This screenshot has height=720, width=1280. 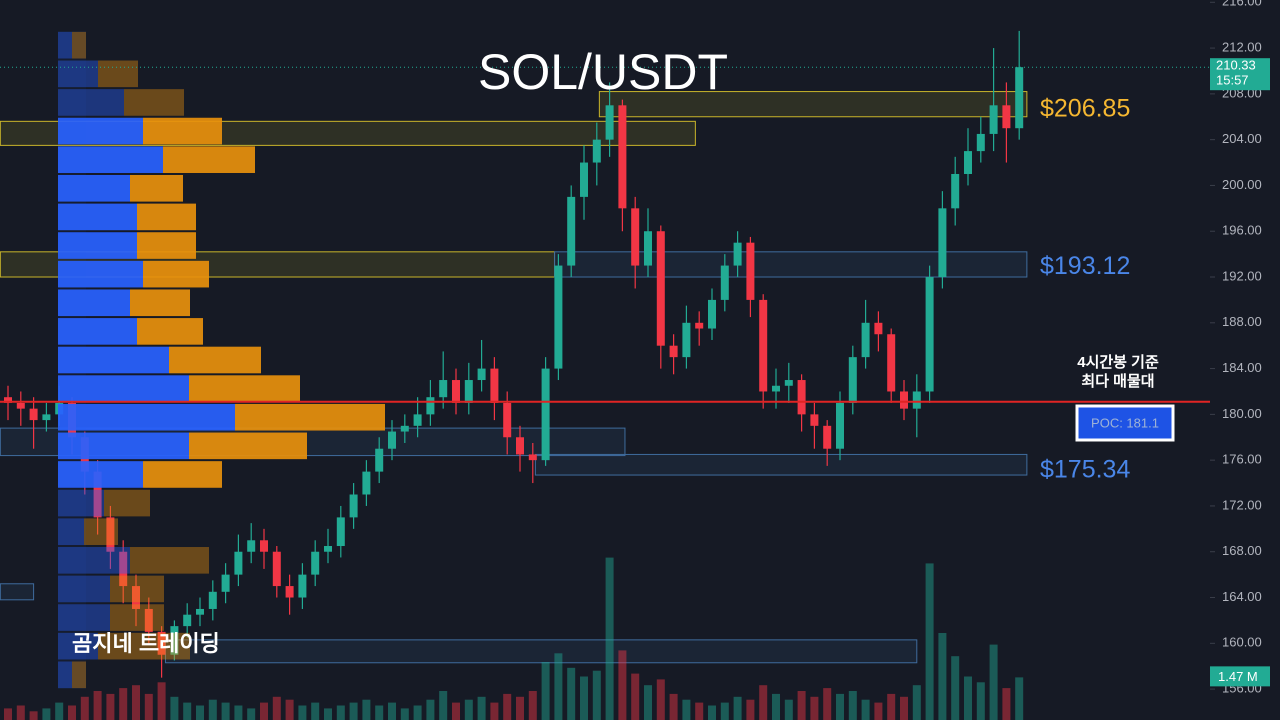 What do you see at coordinates (1236, 65) in the screenshot?
I see `last-price-label: 210.33` at bounding box center [1236, 65].